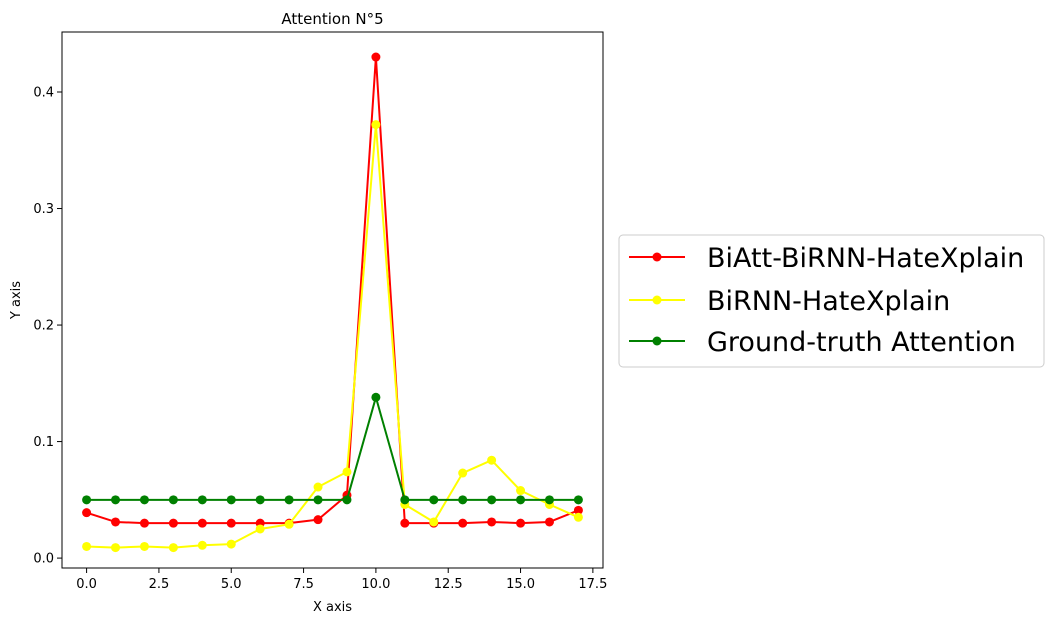 This screenshot has height=624, width=1053. Describe the element at coordinates (43, 93) in the screenshot. I see `y-tick-label: 0.4` at that location.